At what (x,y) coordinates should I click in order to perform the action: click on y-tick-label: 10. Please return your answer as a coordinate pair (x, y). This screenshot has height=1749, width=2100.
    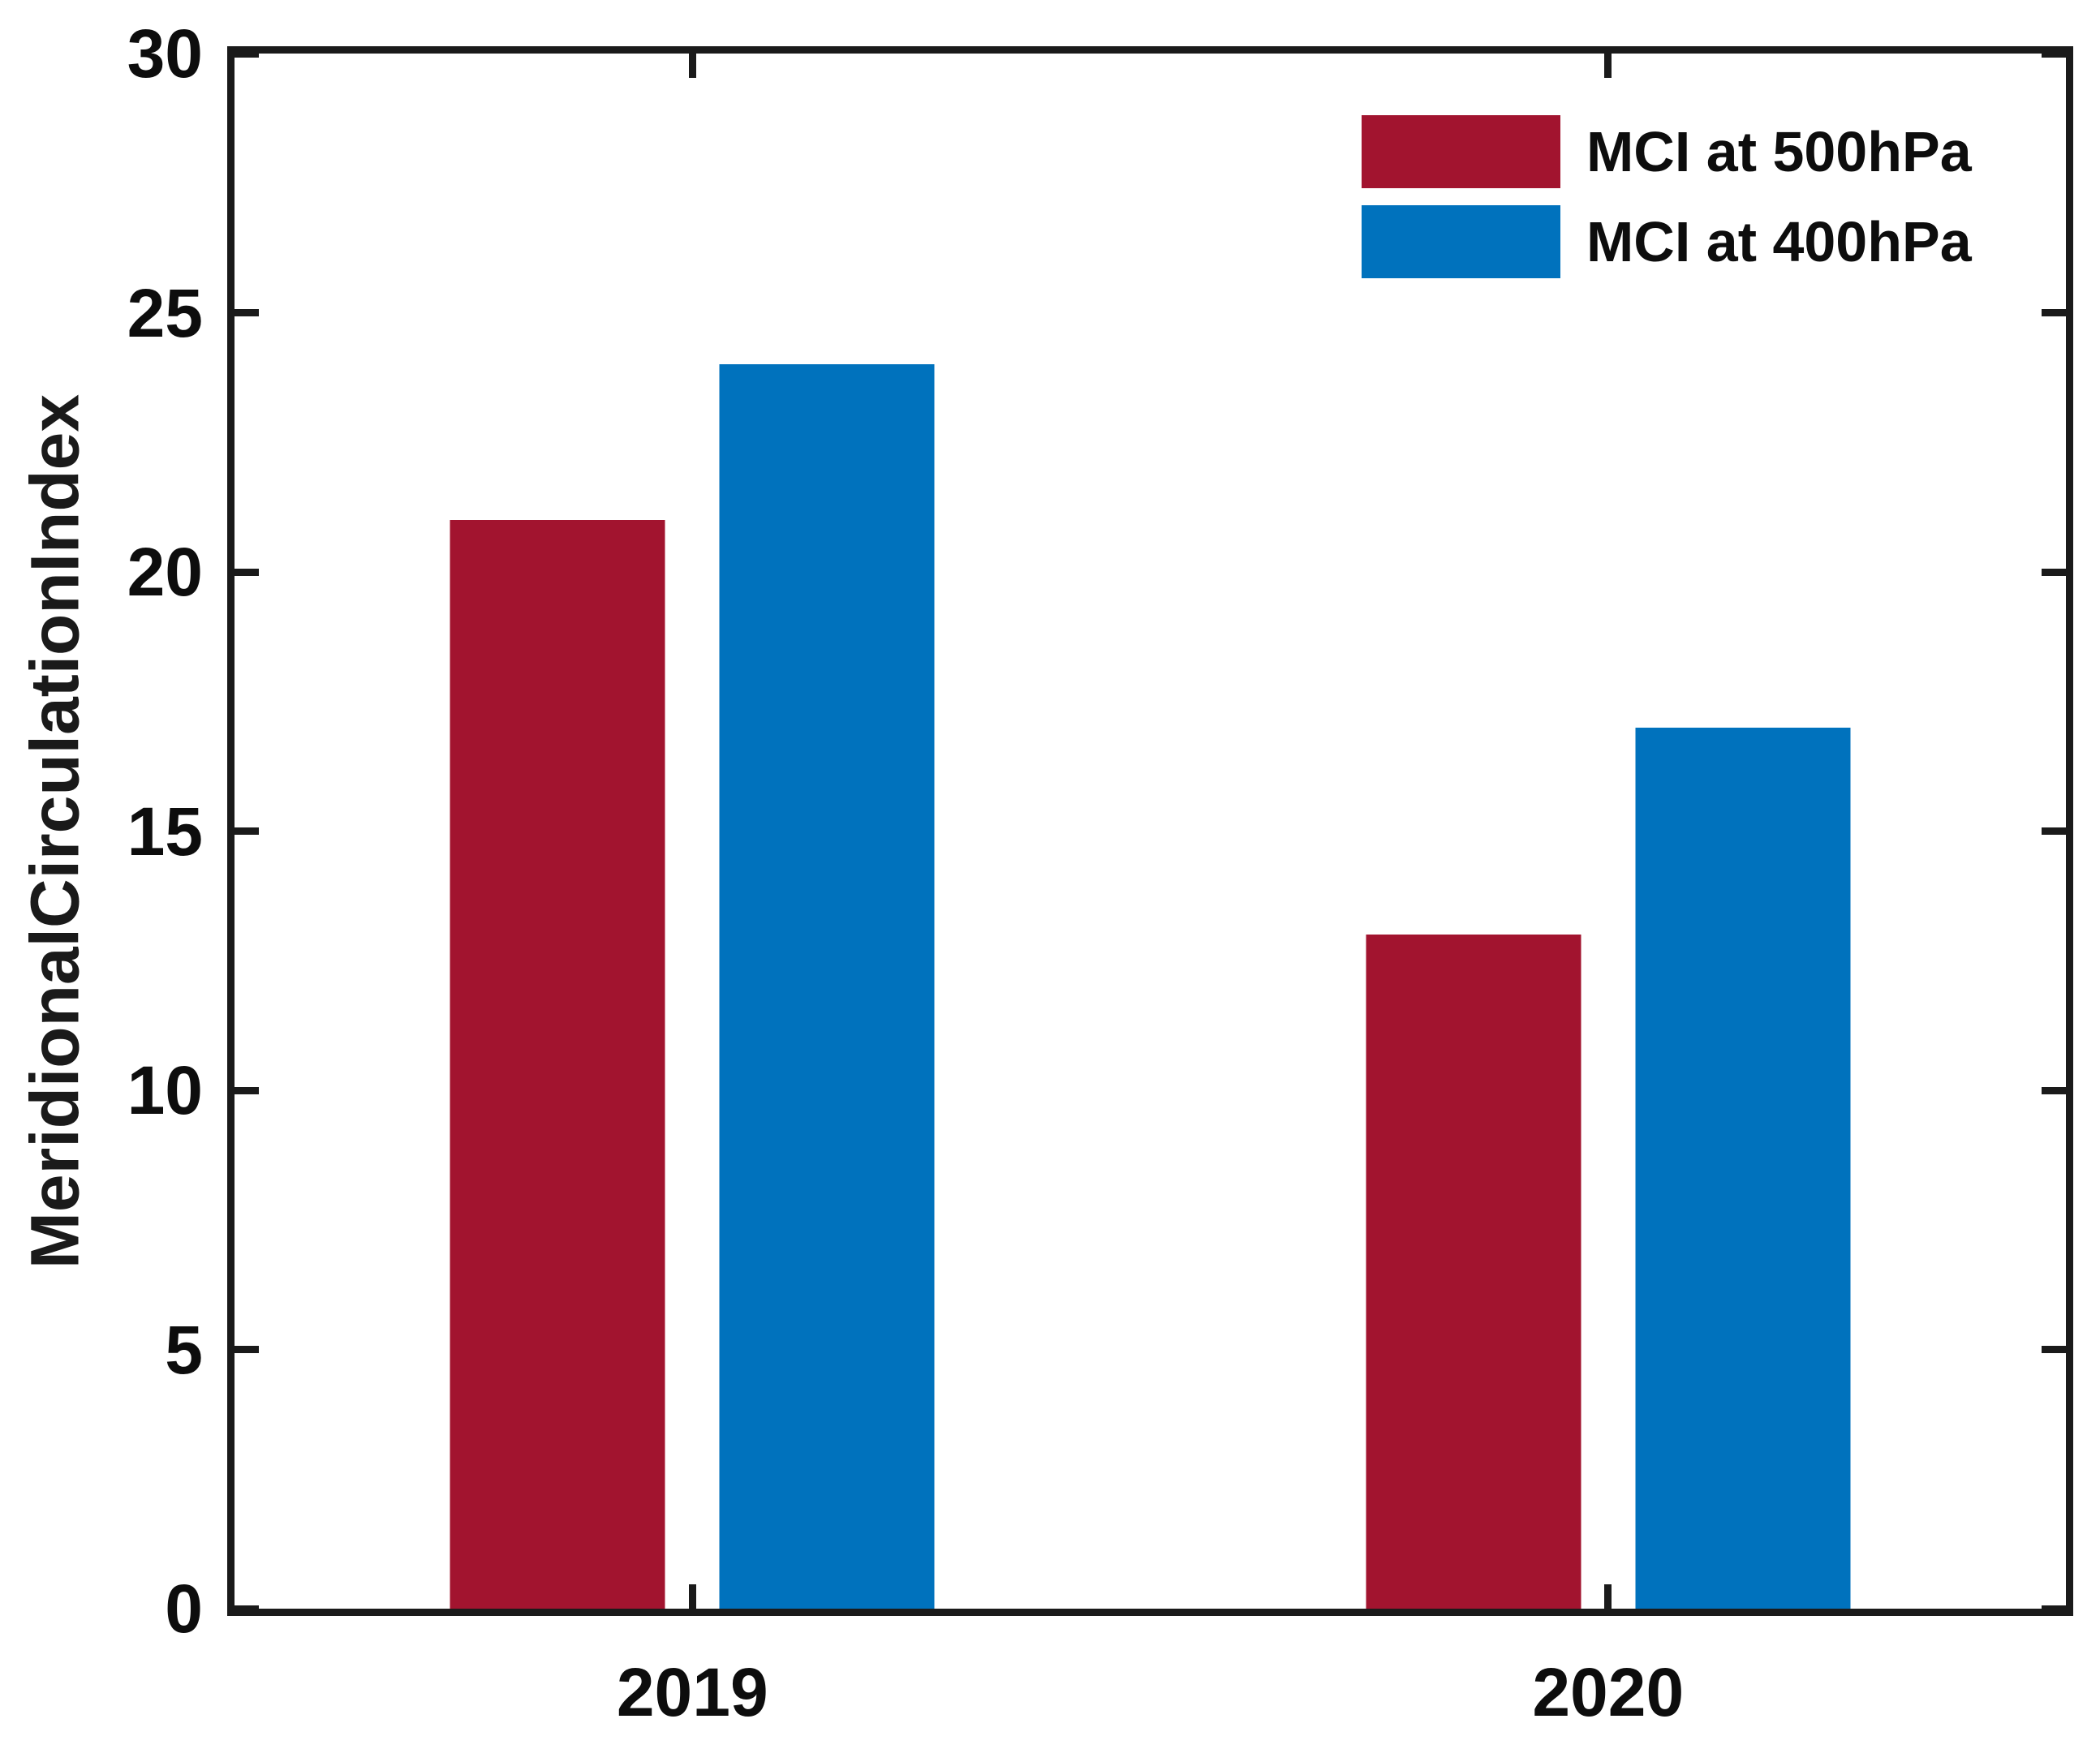
    Looking at the image, I should click on (165, 1090).